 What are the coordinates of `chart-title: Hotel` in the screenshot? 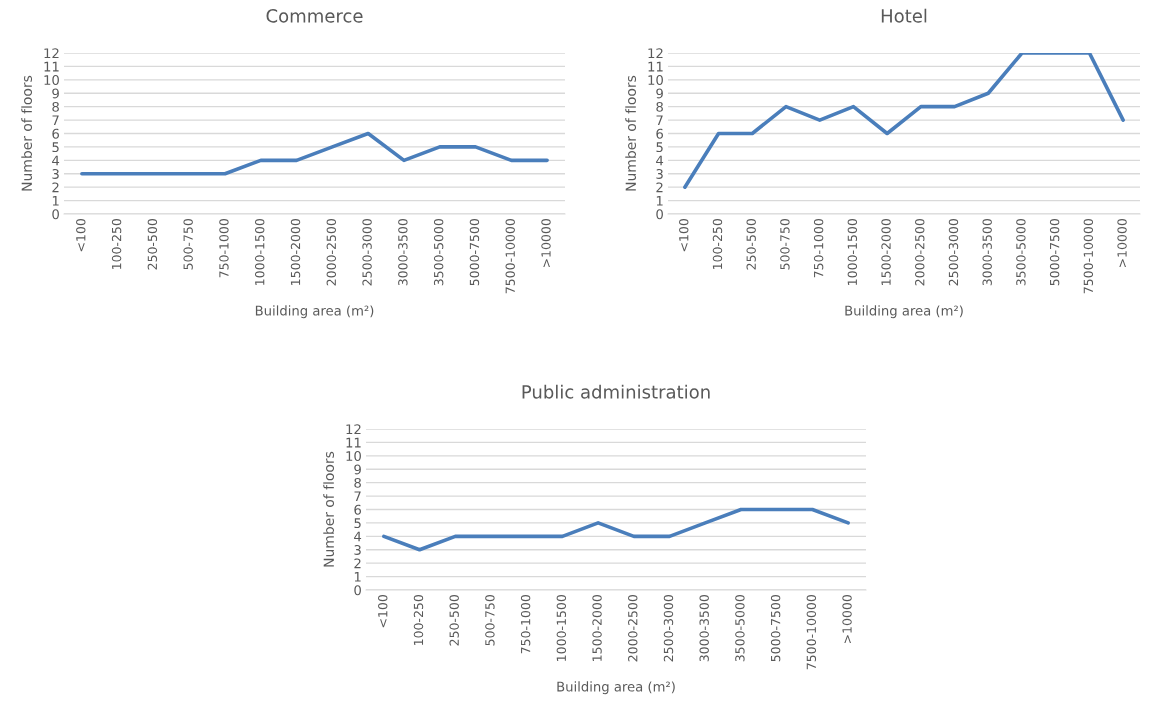 It's located at (904, 15).